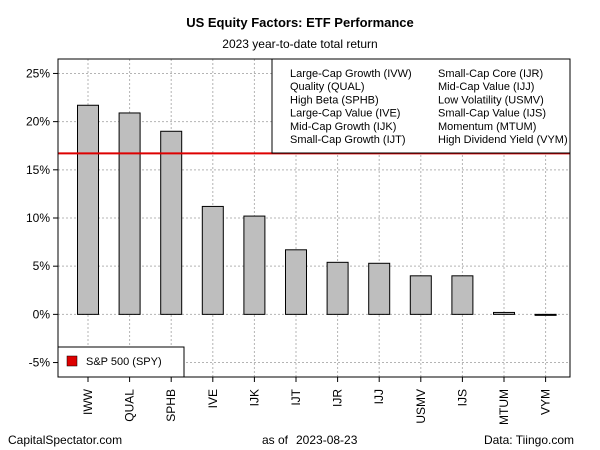  Describe the element at coordinates (491, 100) in the screenshot. I see `factor-legend-entry: Low Volatility (USMV)` at that location.